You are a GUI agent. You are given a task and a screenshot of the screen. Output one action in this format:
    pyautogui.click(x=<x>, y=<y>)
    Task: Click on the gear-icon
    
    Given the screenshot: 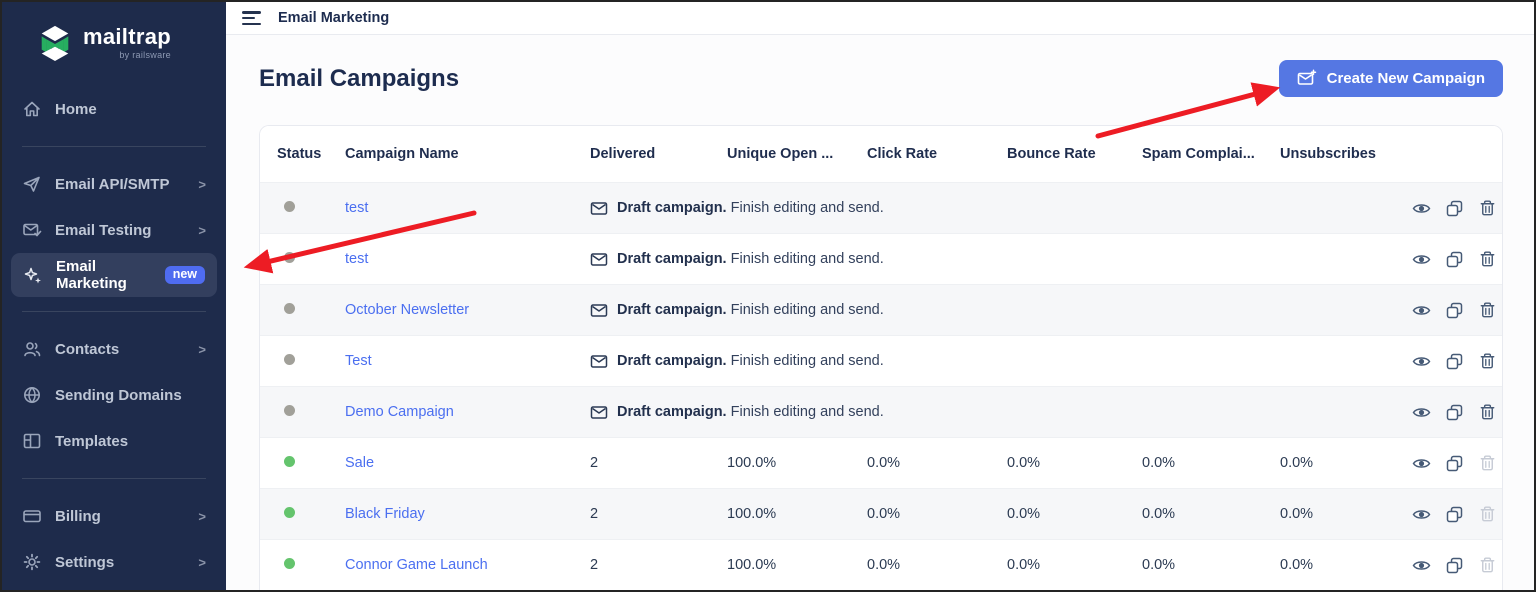 What is the action you would take?
    pyautogui.click(x=32, y=562)
    